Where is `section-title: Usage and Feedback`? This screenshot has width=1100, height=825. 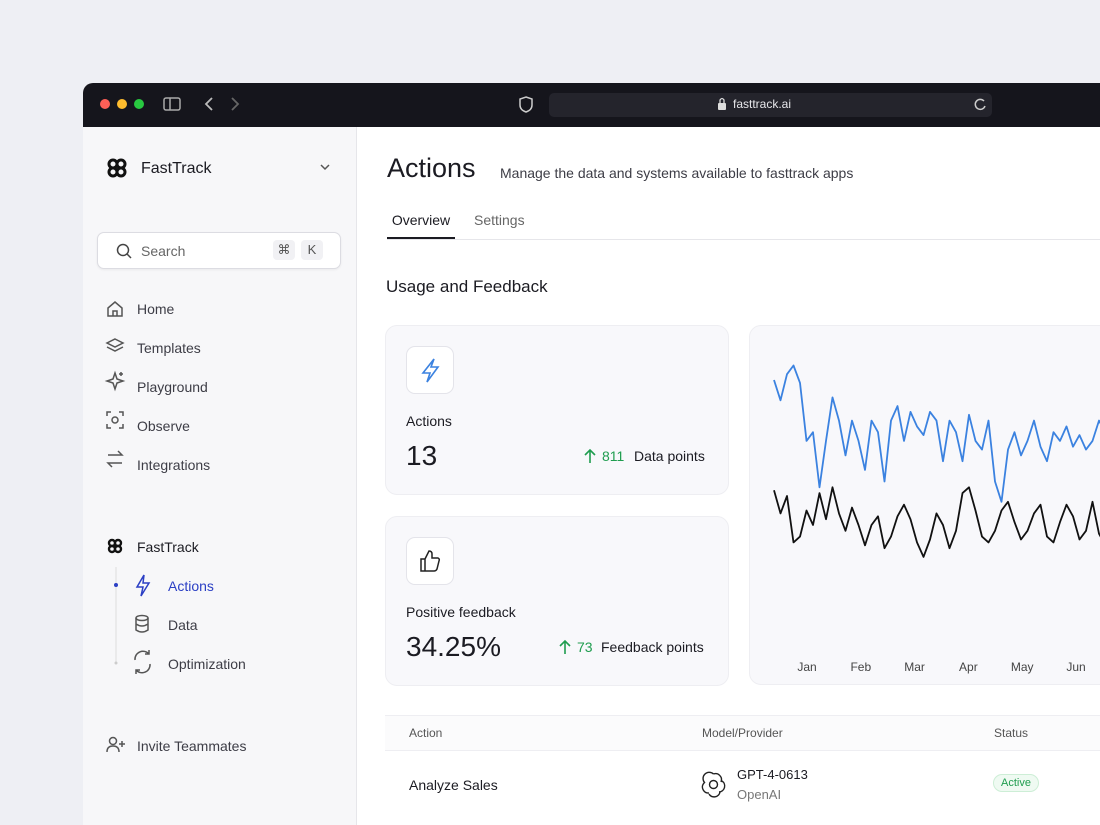
section-title: Usage and Feedback is located at coordinates (467, 286).